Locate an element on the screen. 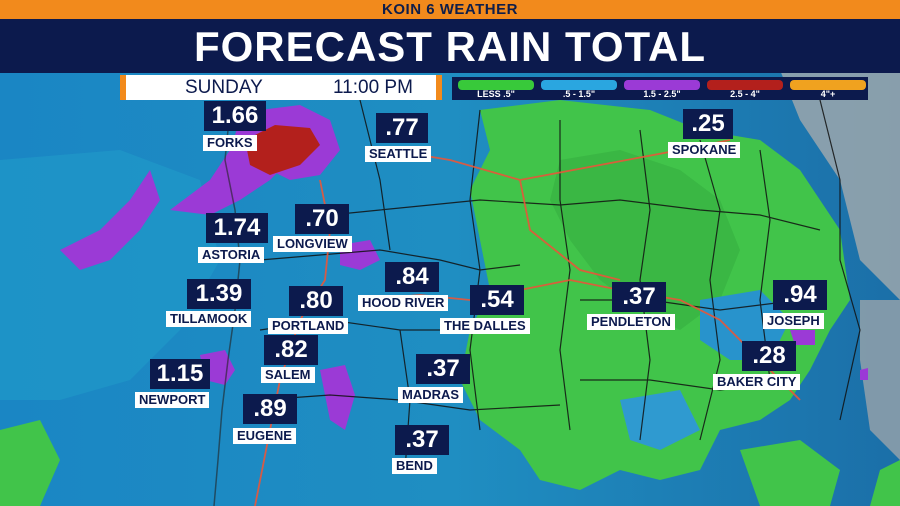 Image resolution: width=900 pixels, height=506 pixels. city-label-astoria: ASTORIA is located at coordinates (231, 255).